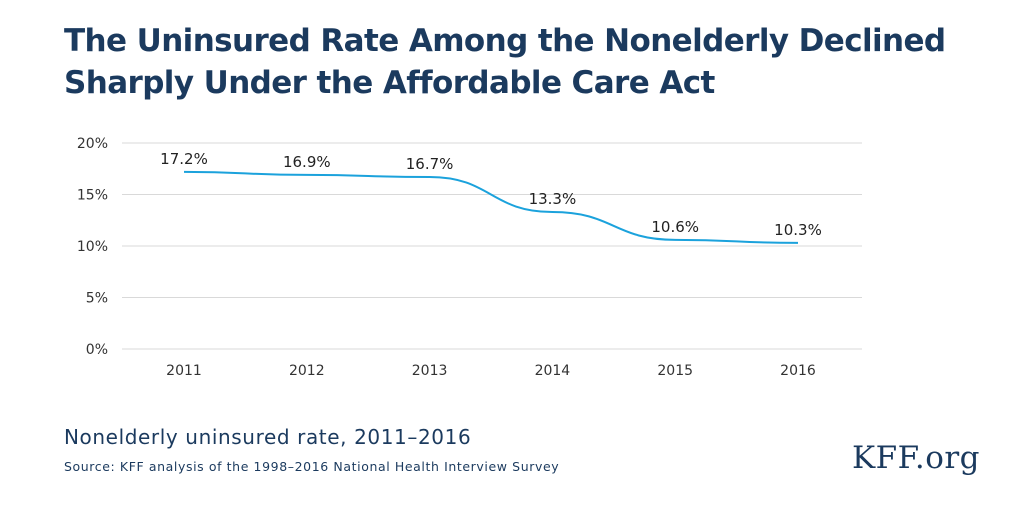 Image resolution: width=1024 pixels, height=512 pixels. What do you see at coordinates (92, 144) in the screenshot?
I see `y-tick-label: 20%` at bounding box center [92, 144].